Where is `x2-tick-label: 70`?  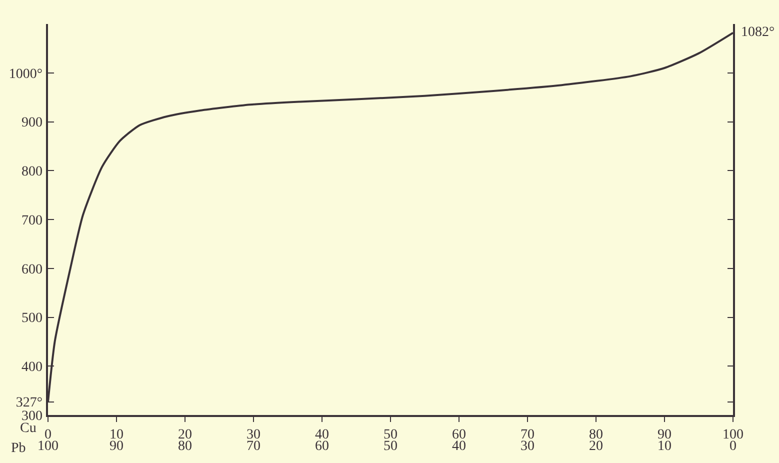
x2-tick-label: 70 is located at coordinates (253, 446).